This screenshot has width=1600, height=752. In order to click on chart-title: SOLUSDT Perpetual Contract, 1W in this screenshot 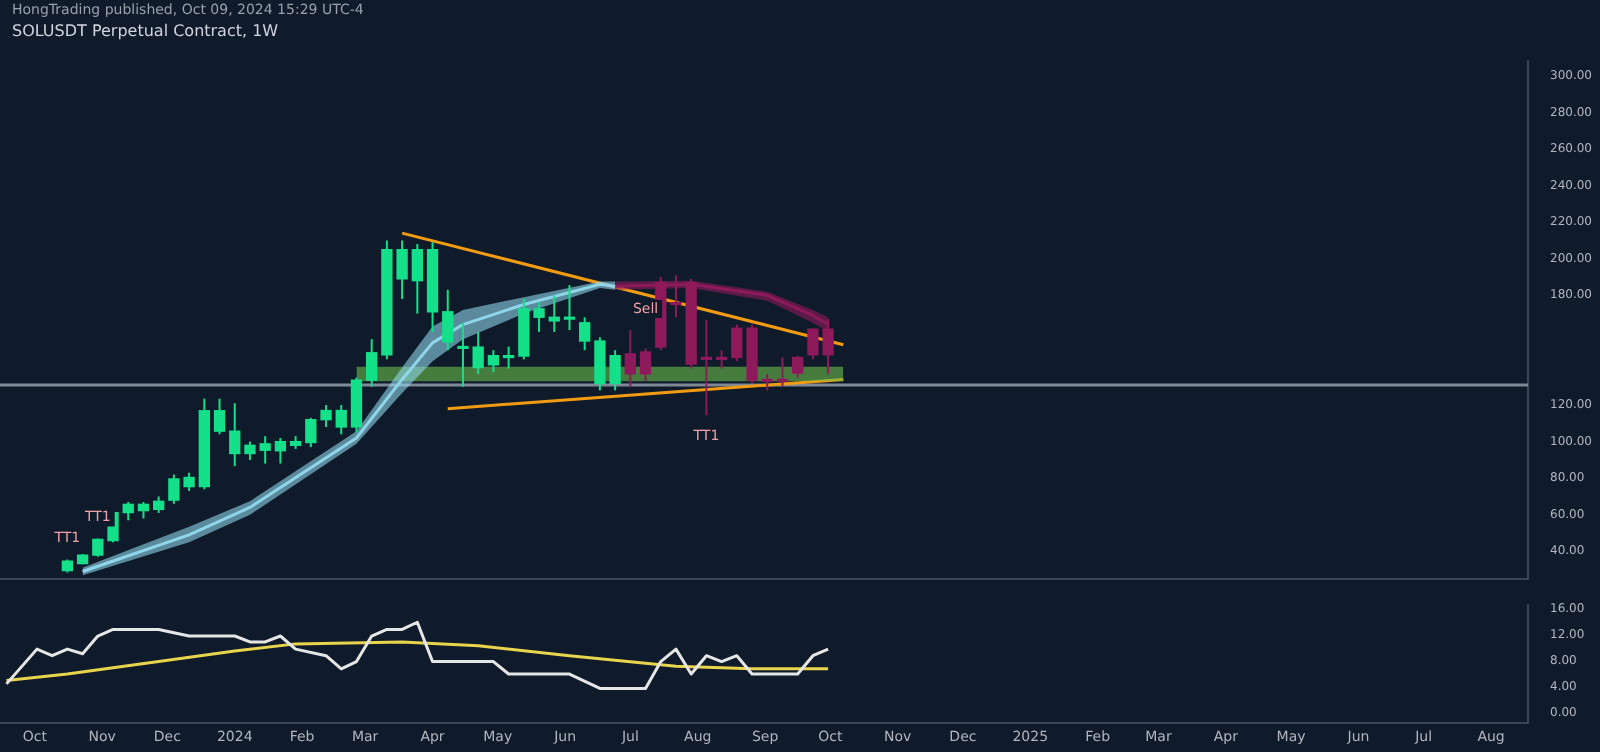, I will do `click(146, 32)`.